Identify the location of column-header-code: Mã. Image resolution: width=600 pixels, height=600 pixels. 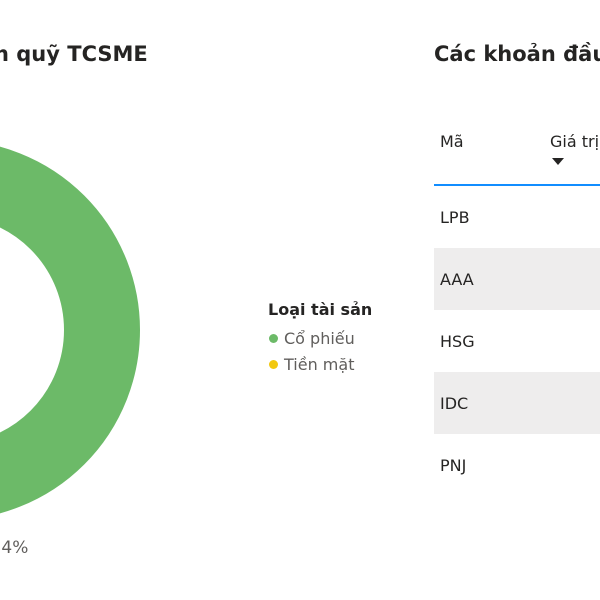
(452, 141).